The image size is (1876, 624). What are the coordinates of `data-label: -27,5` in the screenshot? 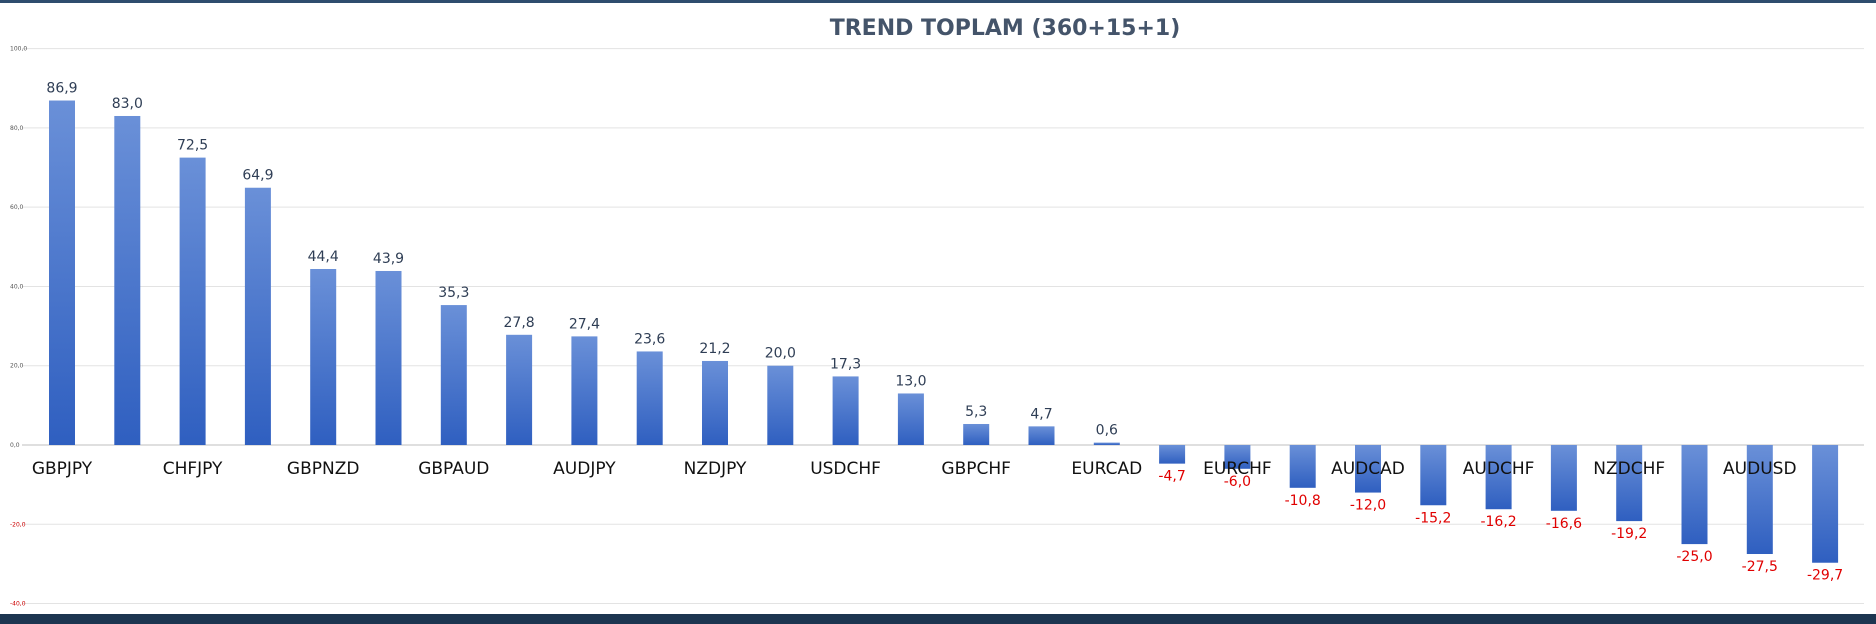 It's located at (1760, 567).